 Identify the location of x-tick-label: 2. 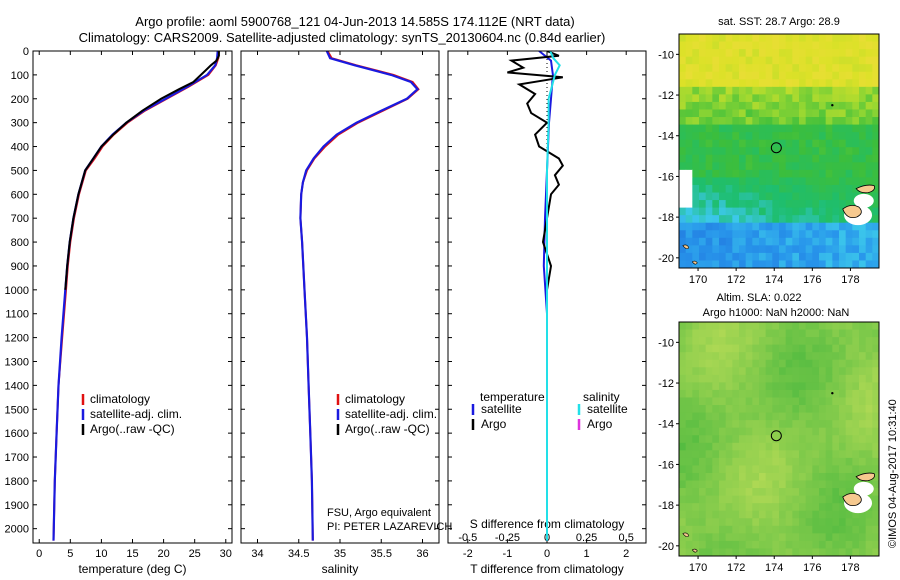
(626, 554).